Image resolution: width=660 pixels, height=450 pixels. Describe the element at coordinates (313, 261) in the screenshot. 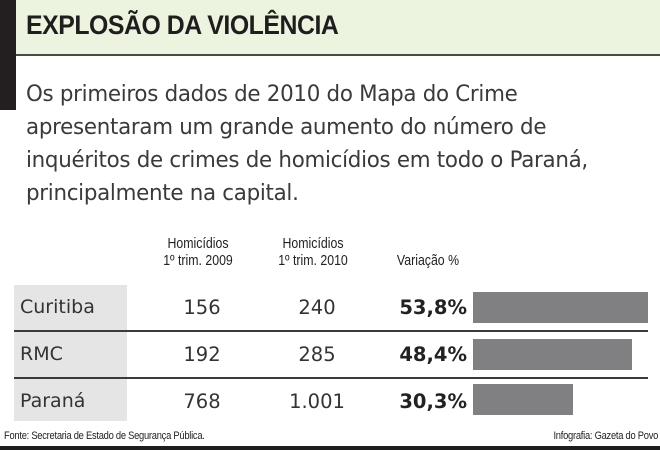

I see `column-header-line2: 1º trim. 2010` at that location.